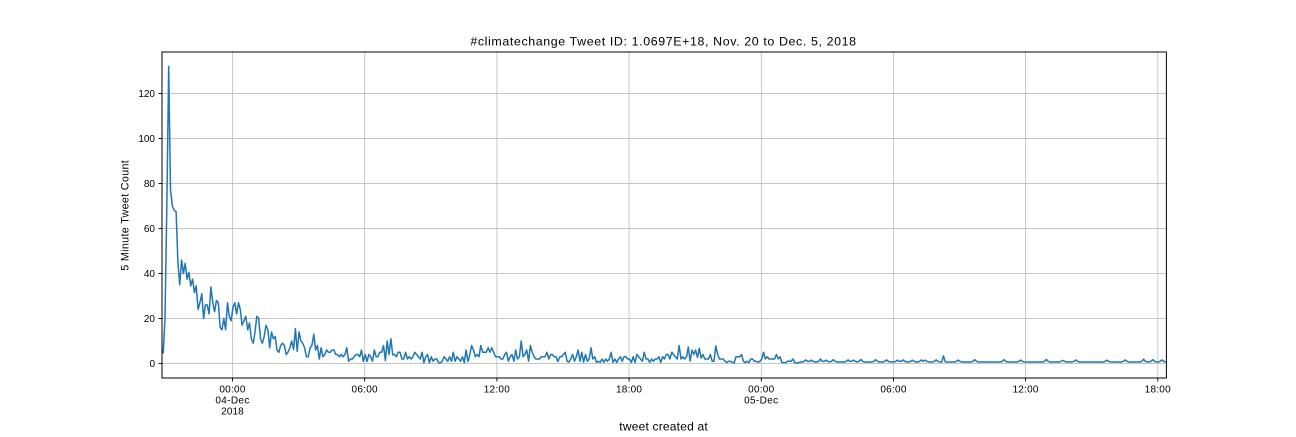 Image resolution: width=1296 pixels, height=437 pixels. I want to click on svg-text: 05-Dec, so click(761, 401).